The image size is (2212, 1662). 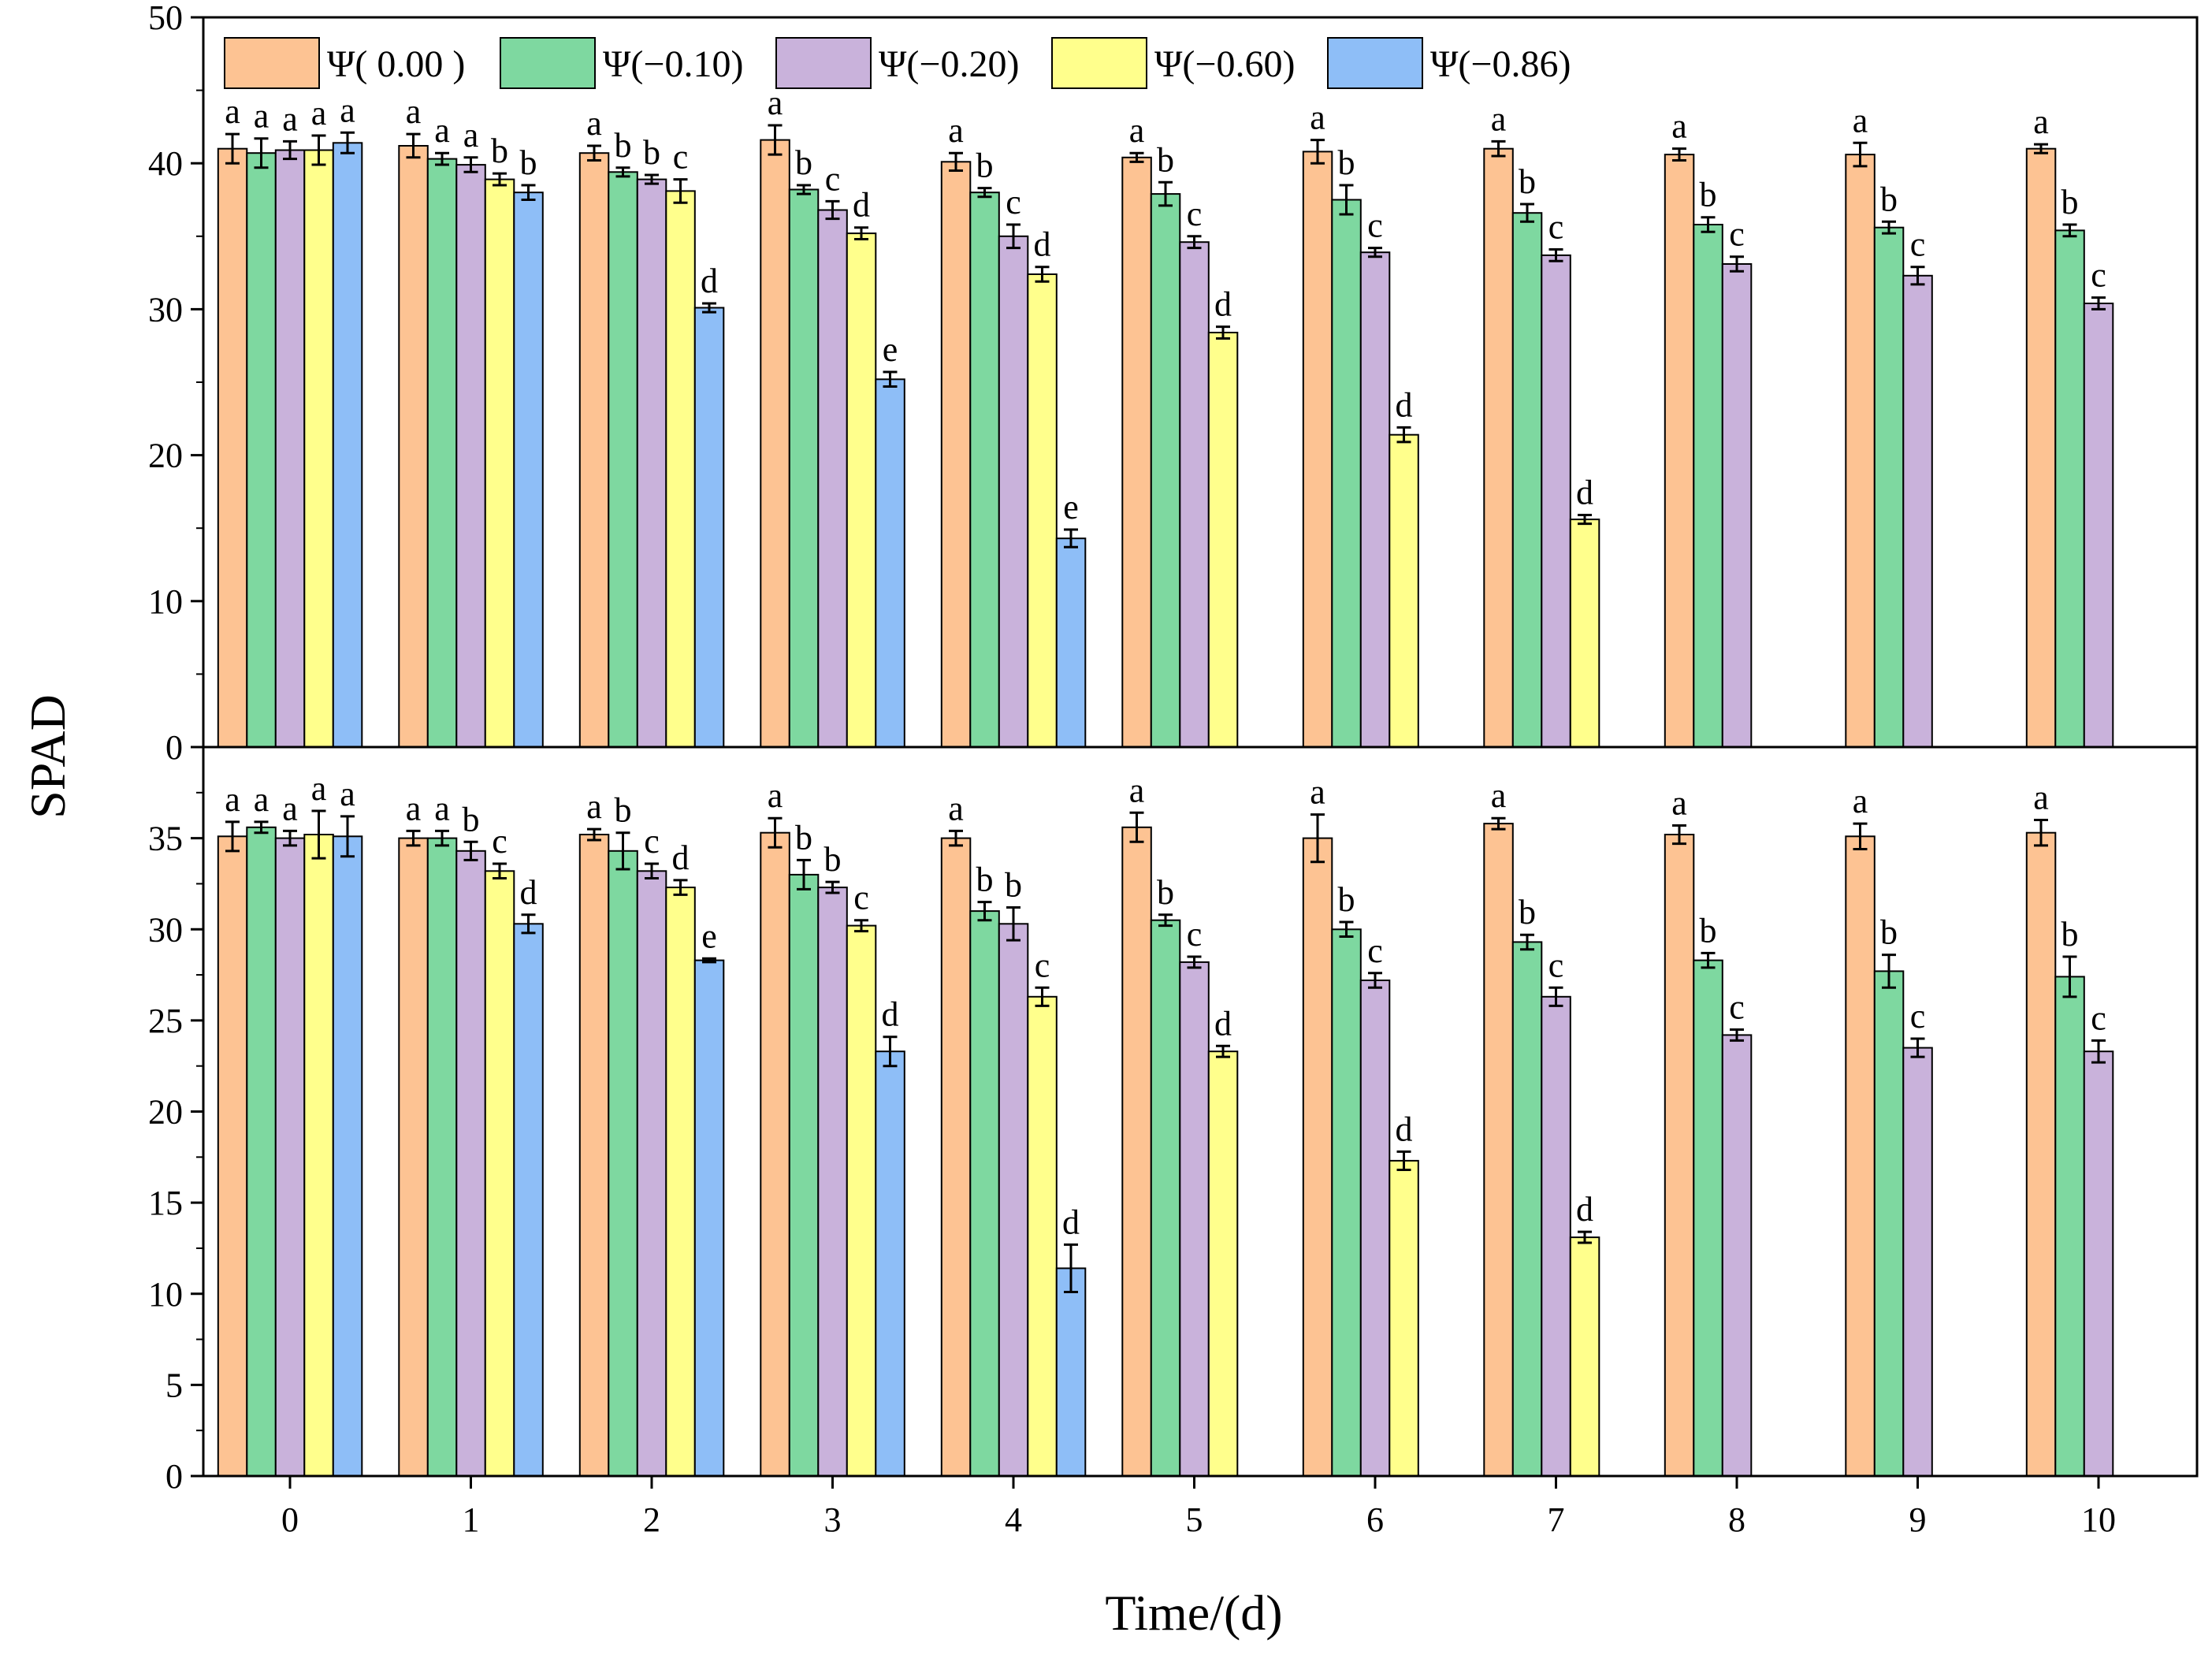 What do you see at coordinates (470, 456) in the screenshot?
I see `bar-top-Ψ(−0.20)-day1` at bounding box center [470, 456].